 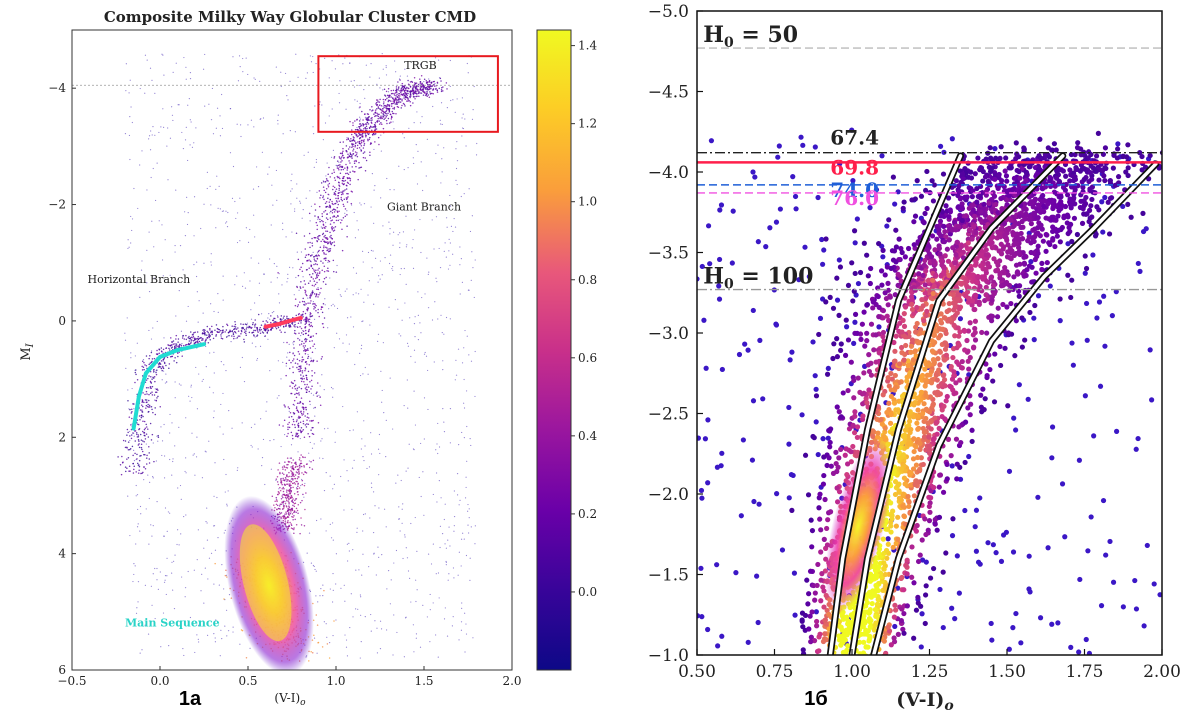 What do you see at coordinates (846, 320) in the screenshot?
I see `rgb-star` at bounding box center [846, 320].